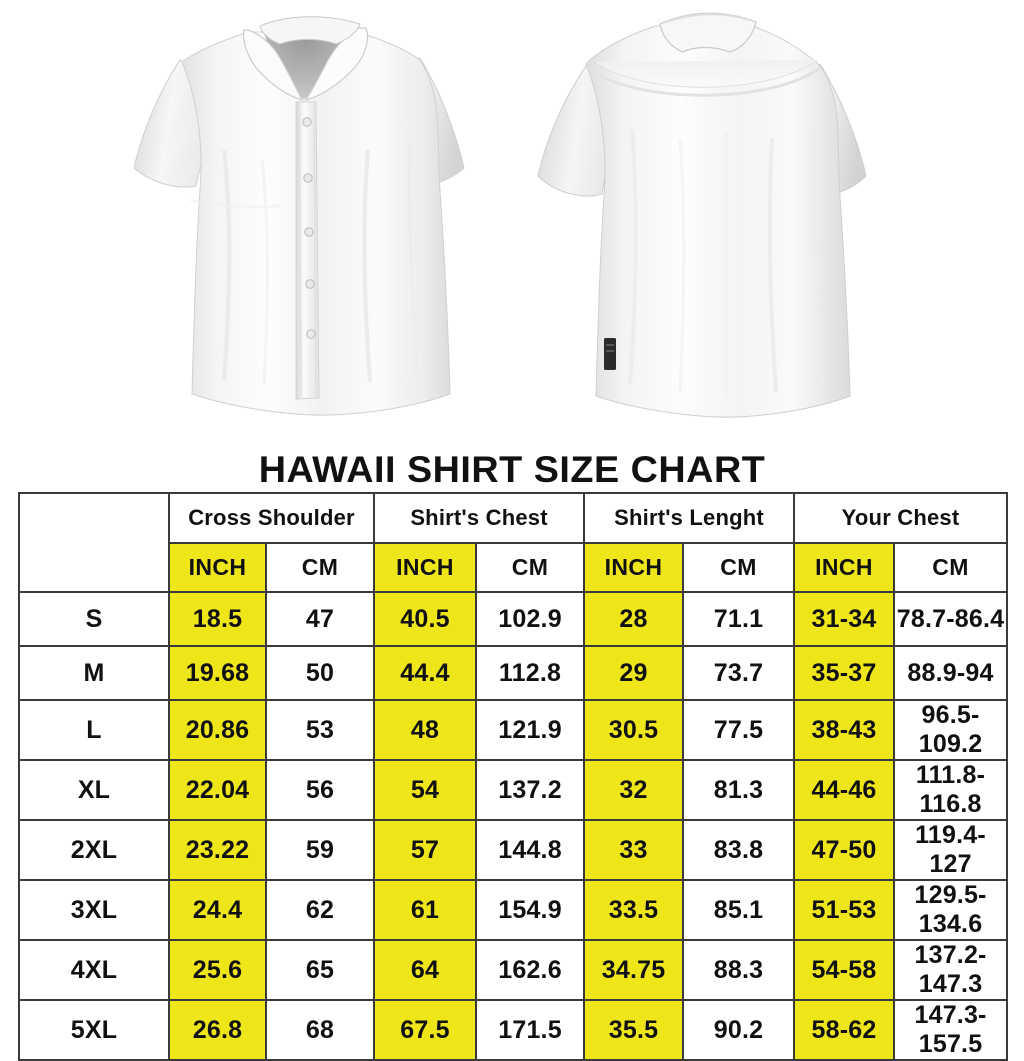 Image resolution: width=1024 pixels, height=1061 pixels. Describe the element at coordinates (951, 850) in the screenshot. I see `cell-your-chest-cm: 119.4-127` at that location.